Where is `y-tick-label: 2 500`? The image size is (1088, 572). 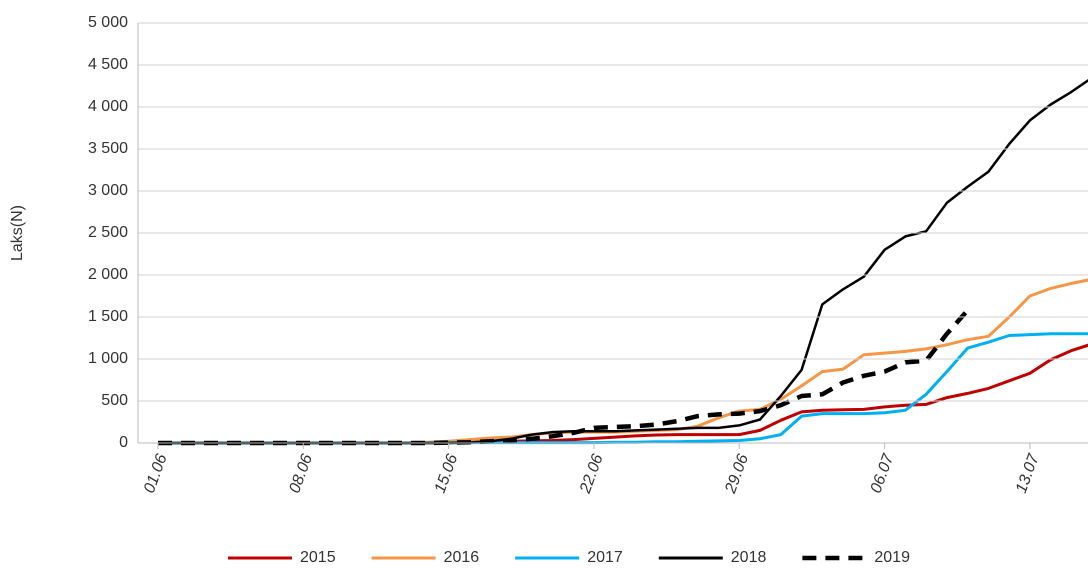 y-tick-label: 2 500 is located at coordinates (108, 232).